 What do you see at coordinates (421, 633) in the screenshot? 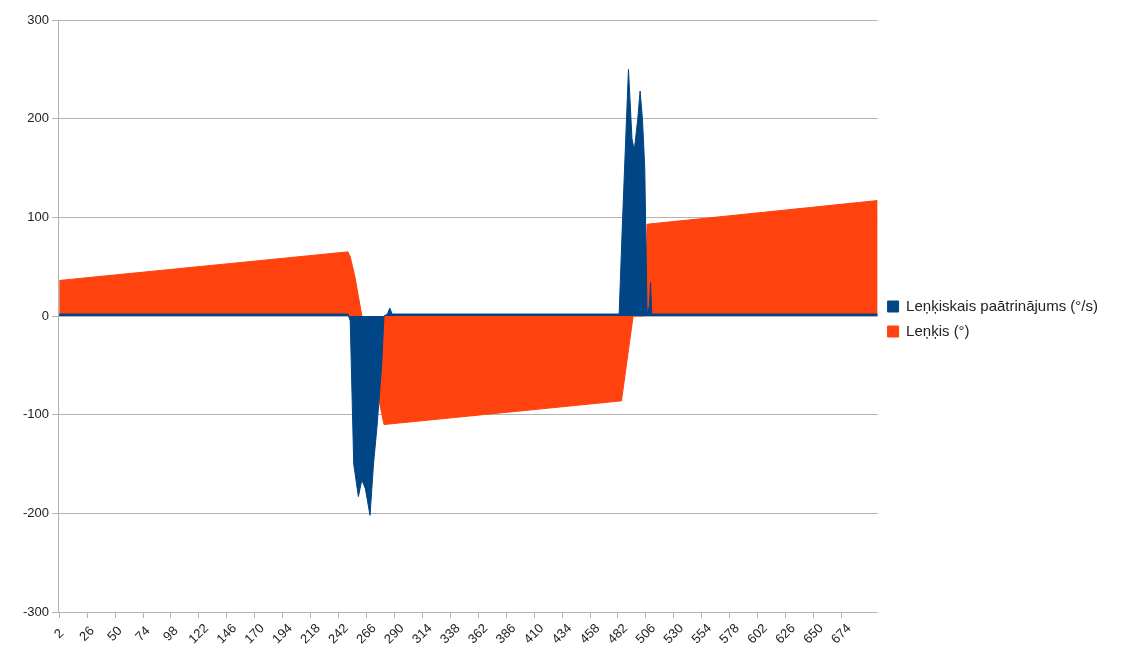
I see `x-tick-label: 314` at bounding box center [421, 633].